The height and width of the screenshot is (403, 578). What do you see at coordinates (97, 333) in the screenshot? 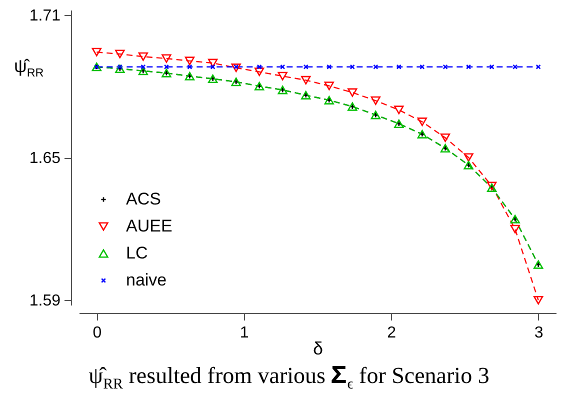
I see `x-tick-label: 0` at bounding box center [97, 333].